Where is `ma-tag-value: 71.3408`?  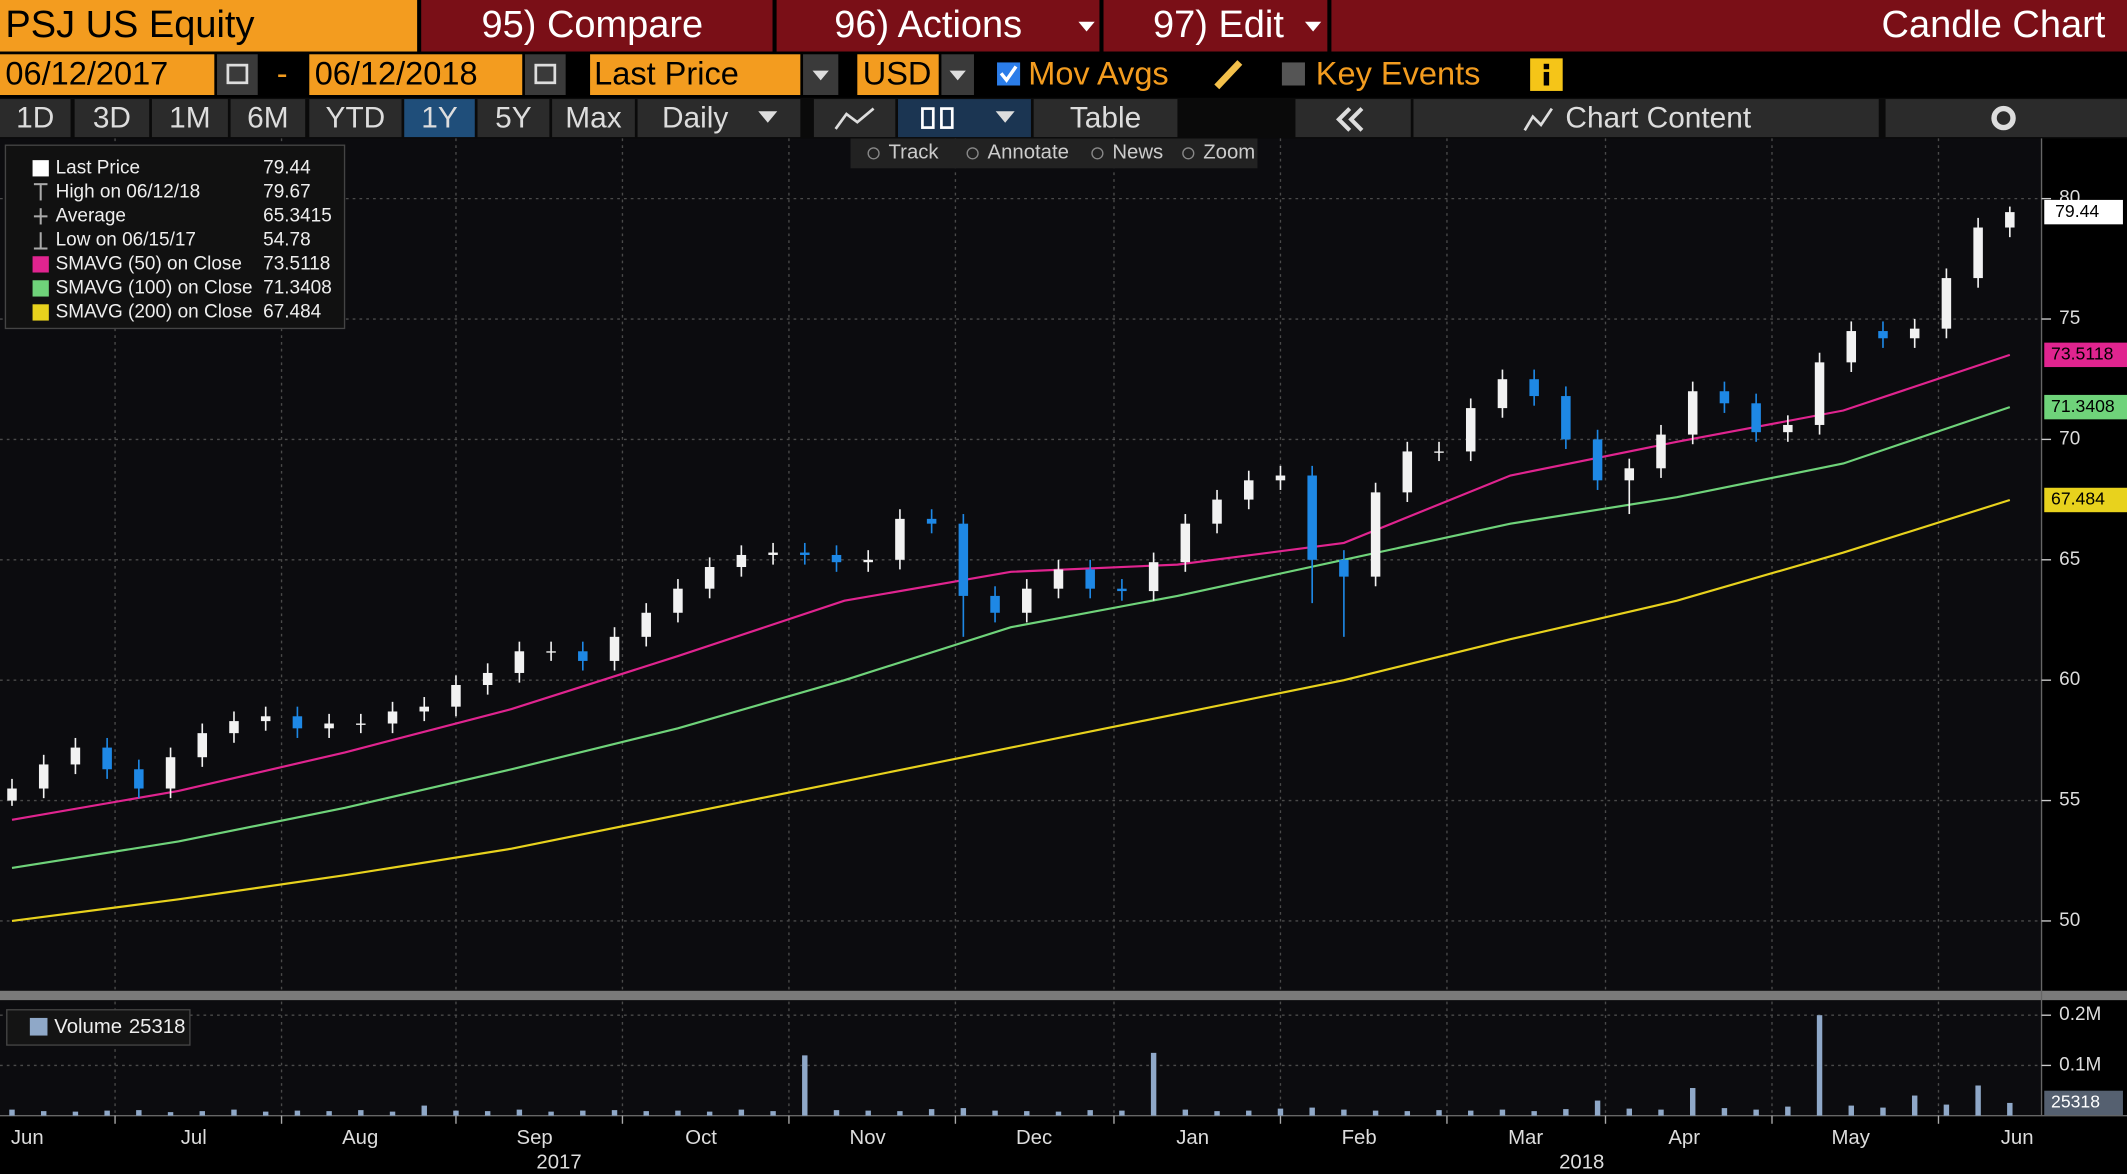
ma-tag-value: 71.3408 is located at coordinates (2083, 406).